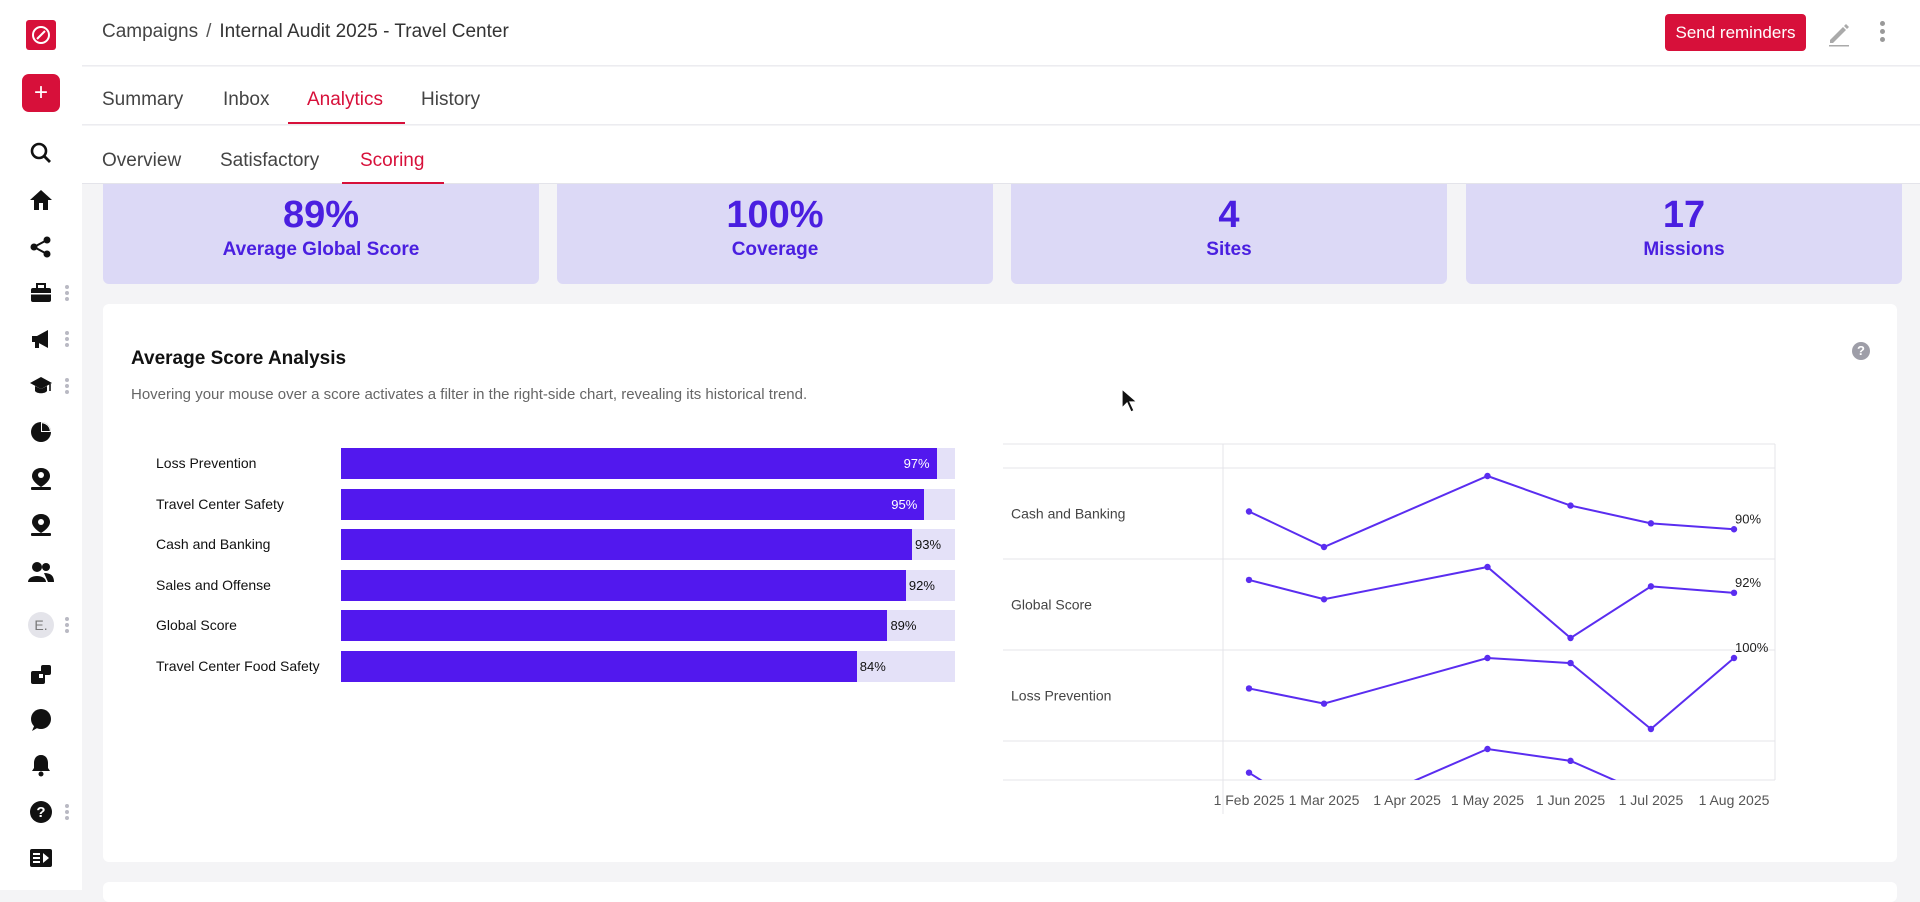 The height and width of the screenshot is (902, 1920). Describe the element at coordinates (1684, 215) in the screenshot. I see `kpi-value: 17` at that location.